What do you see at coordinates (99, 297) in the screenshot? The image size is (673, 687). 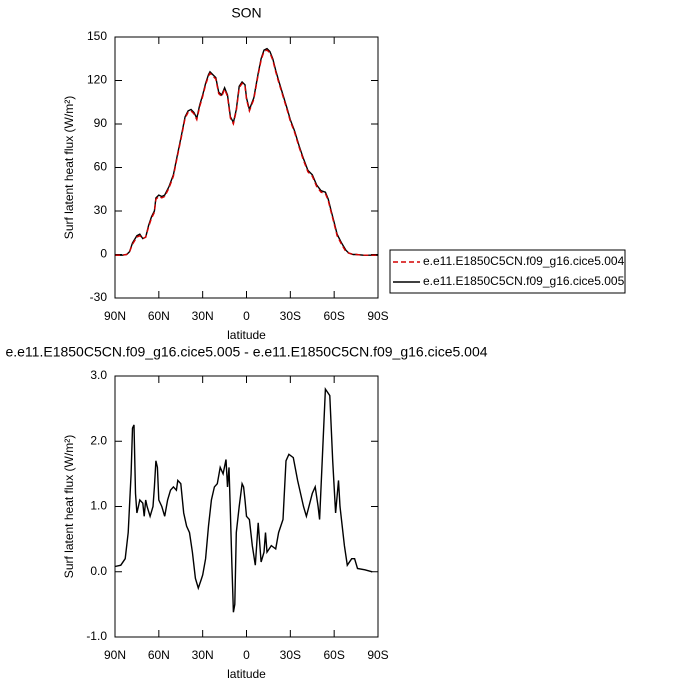 I see `y-tick-label: -30` at bounding box center [99, 297].